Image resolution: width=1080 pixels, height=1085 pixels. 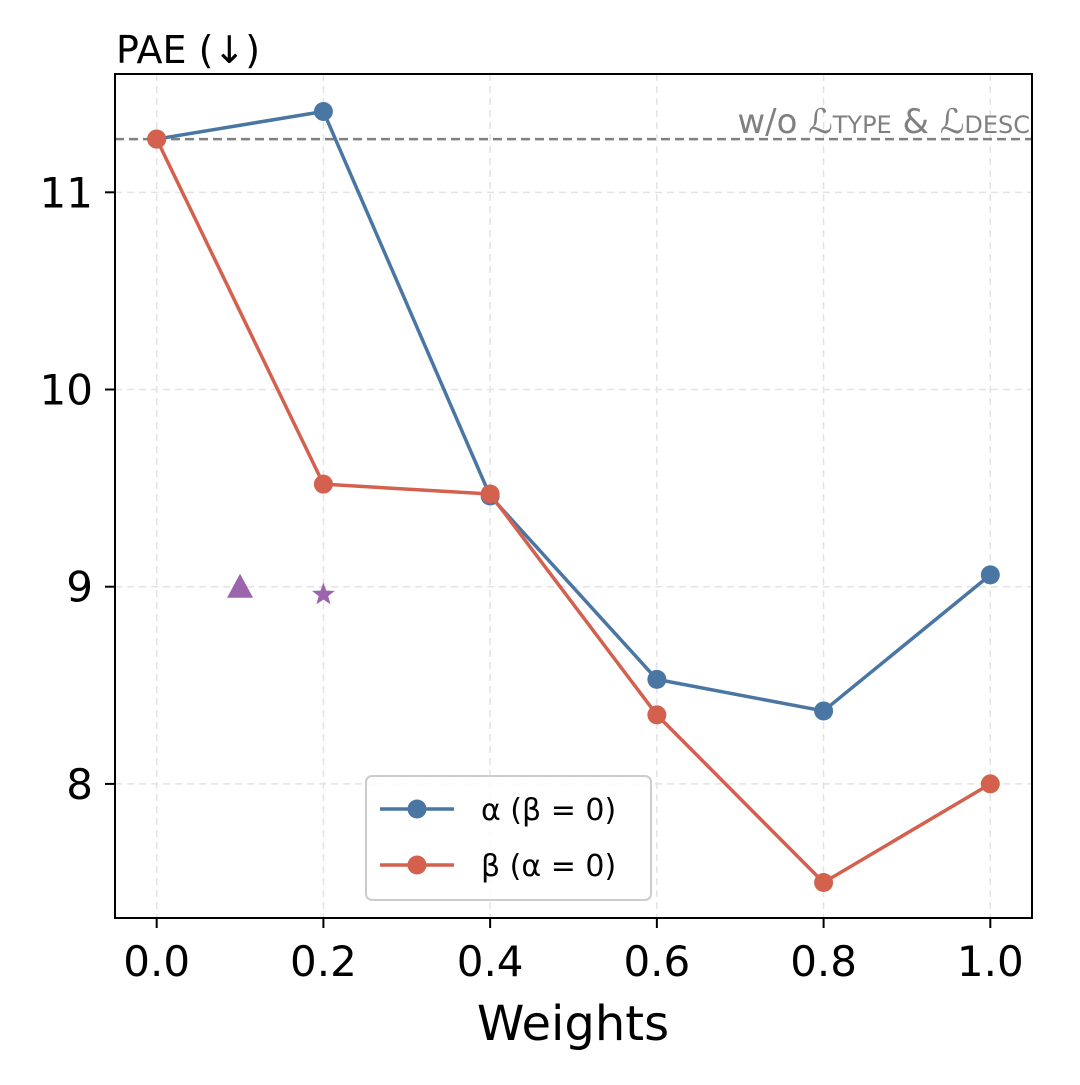 I want to click on legend-label-1: α (β = 0), so click(x=548, y=810).